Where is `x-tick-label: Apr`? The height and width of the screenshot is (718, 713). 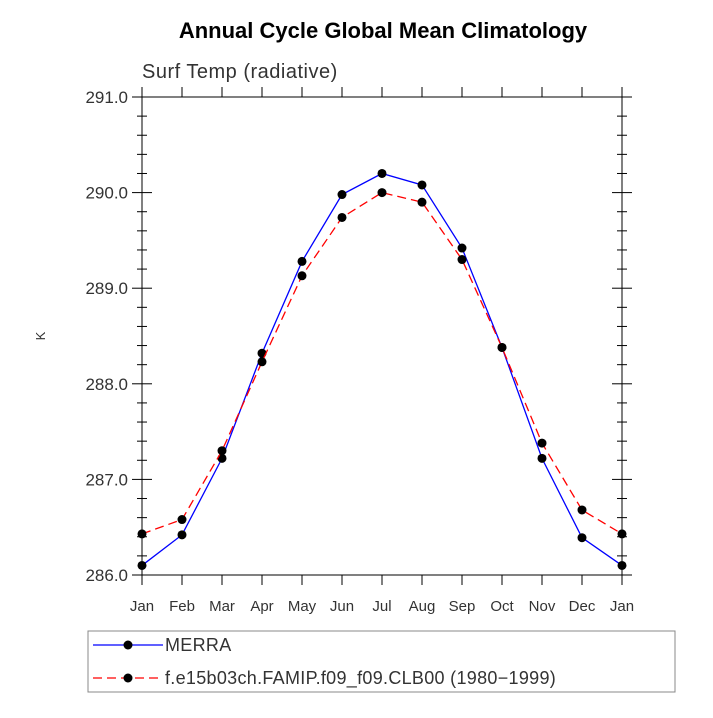
x-tick-label: Apr is located at coordinates (261, 606).